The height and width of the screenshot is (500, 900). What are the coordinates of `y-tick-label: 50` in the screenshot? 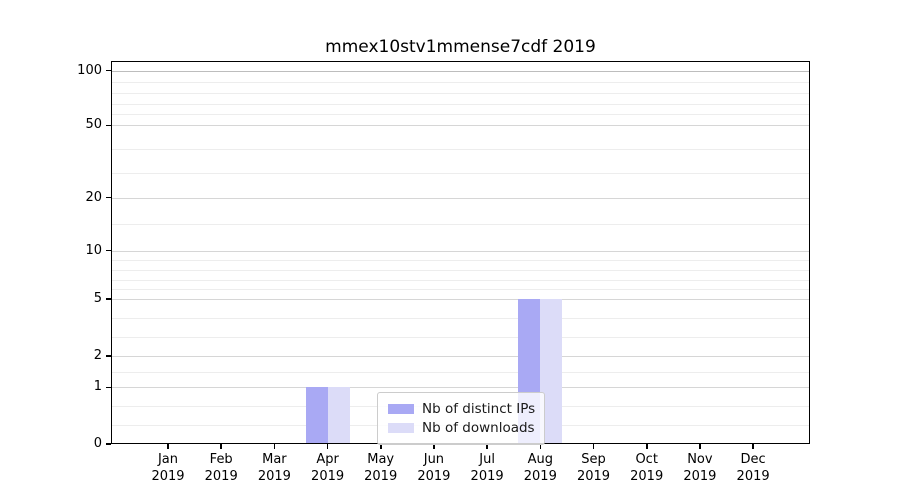 It's located at (93, 125).